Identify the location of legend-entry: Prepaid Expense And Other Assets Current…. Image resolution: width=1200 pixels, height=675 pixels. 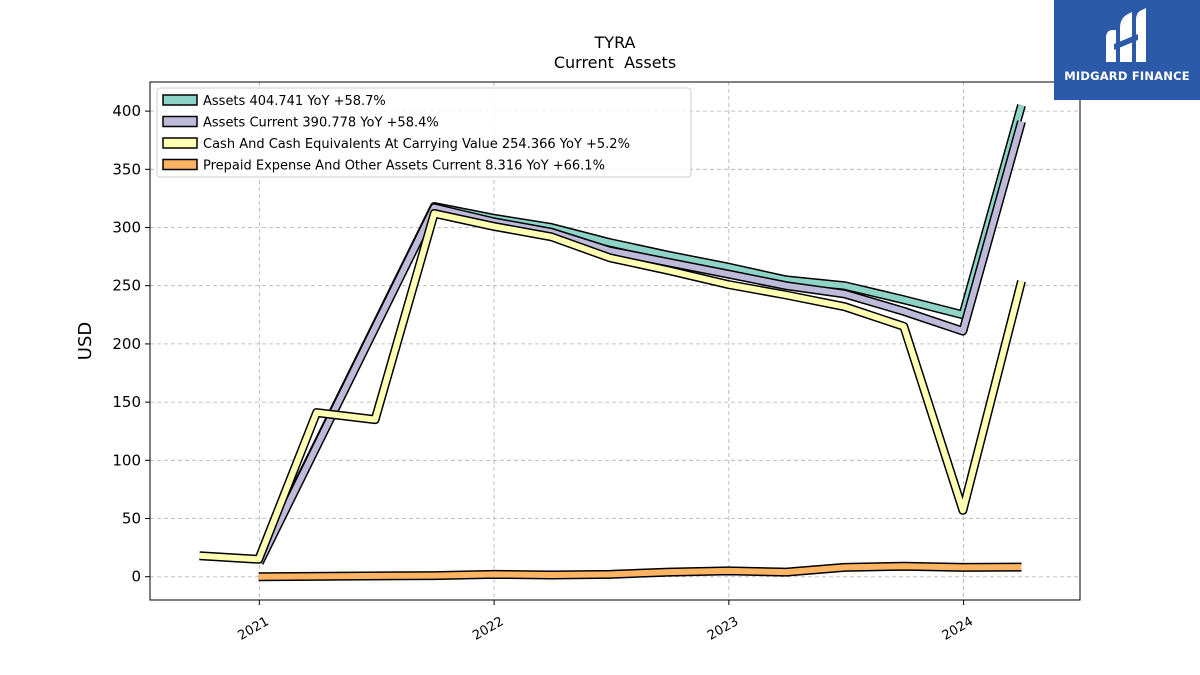
(404, 166).